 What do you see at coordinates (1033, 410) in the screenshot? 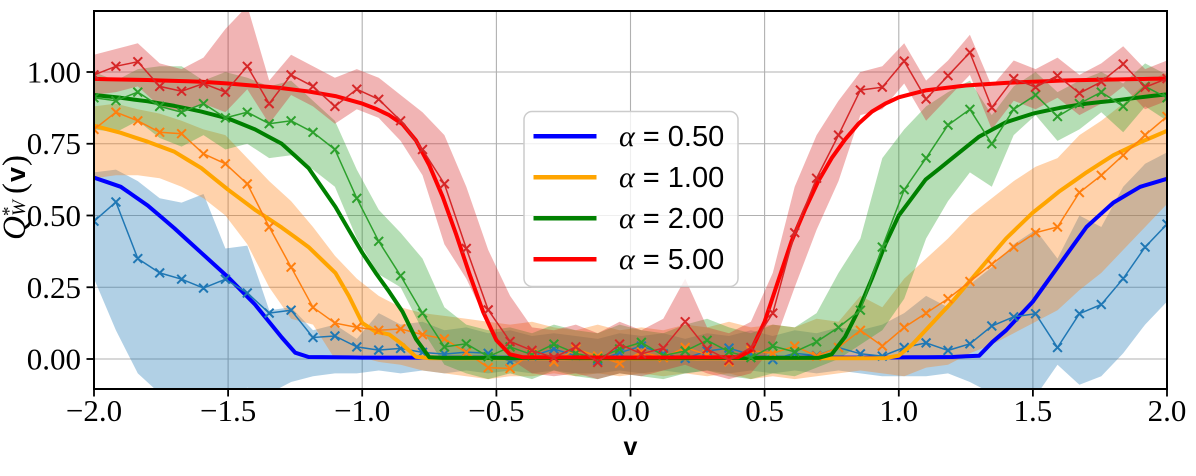
I see `svg-text: 1.5` at bounding box center [1033, 410].